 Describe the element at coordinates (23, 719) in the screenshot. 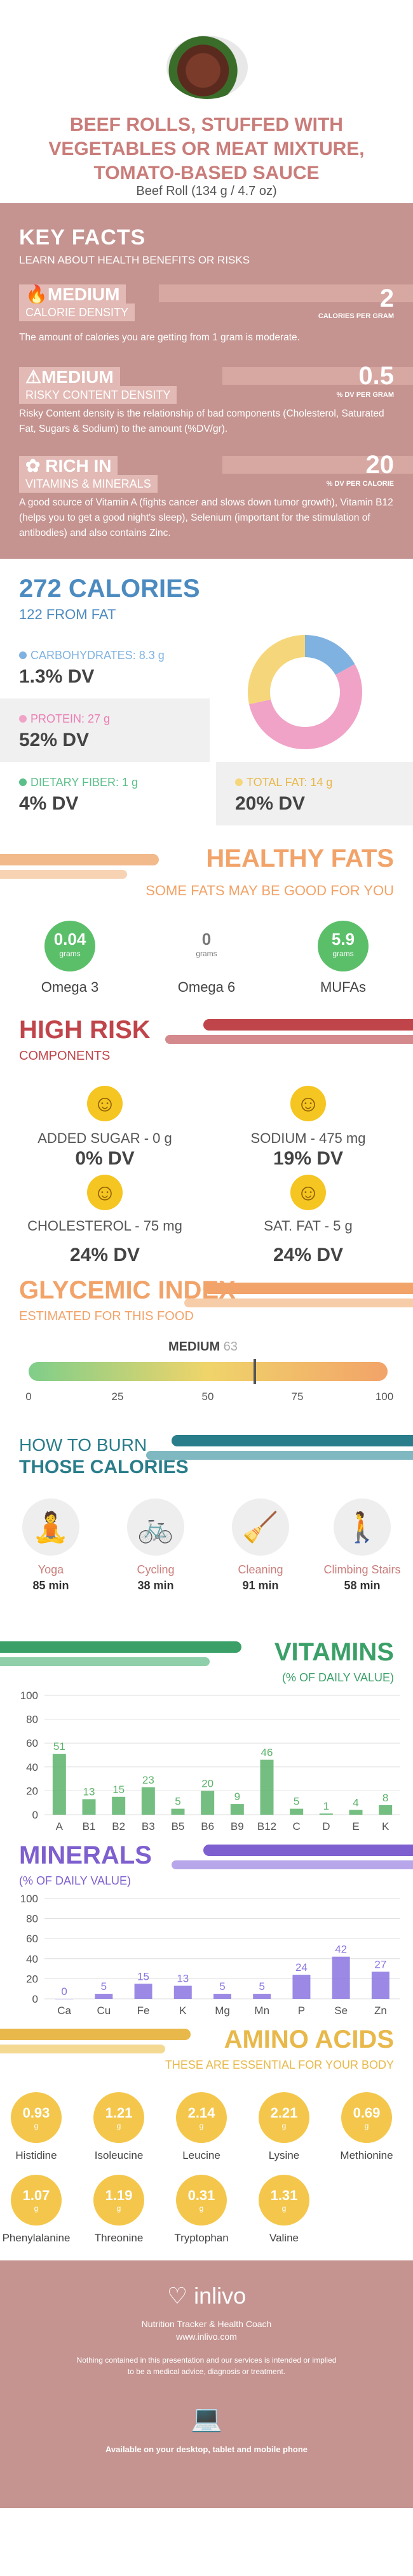

I see `protein-dot` at that location.